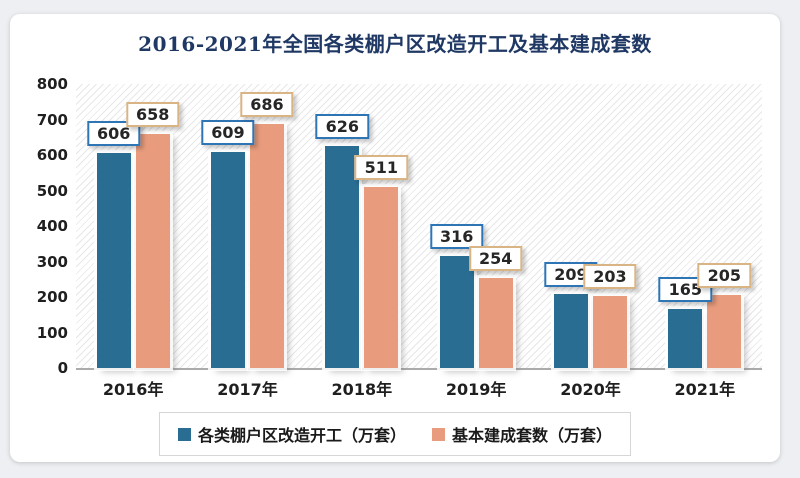  I want to click on legend: 各类棚户区改造开工（万套） 基本建成套数（万套）, so click(395, 434).